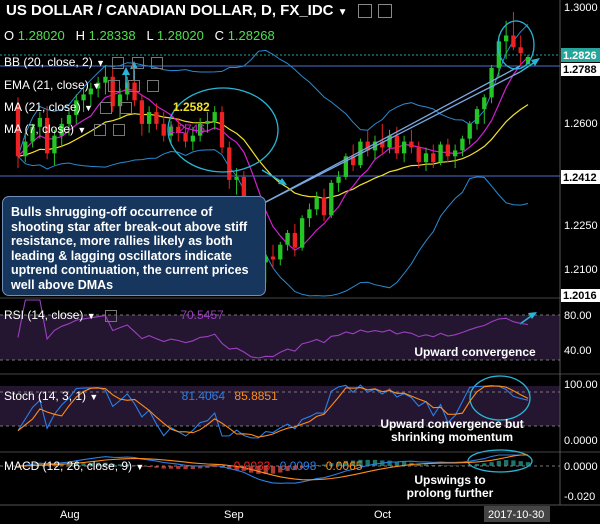 This screenshot has height=524, width=600. I want to click on trendline-lower, so click(391, 138).